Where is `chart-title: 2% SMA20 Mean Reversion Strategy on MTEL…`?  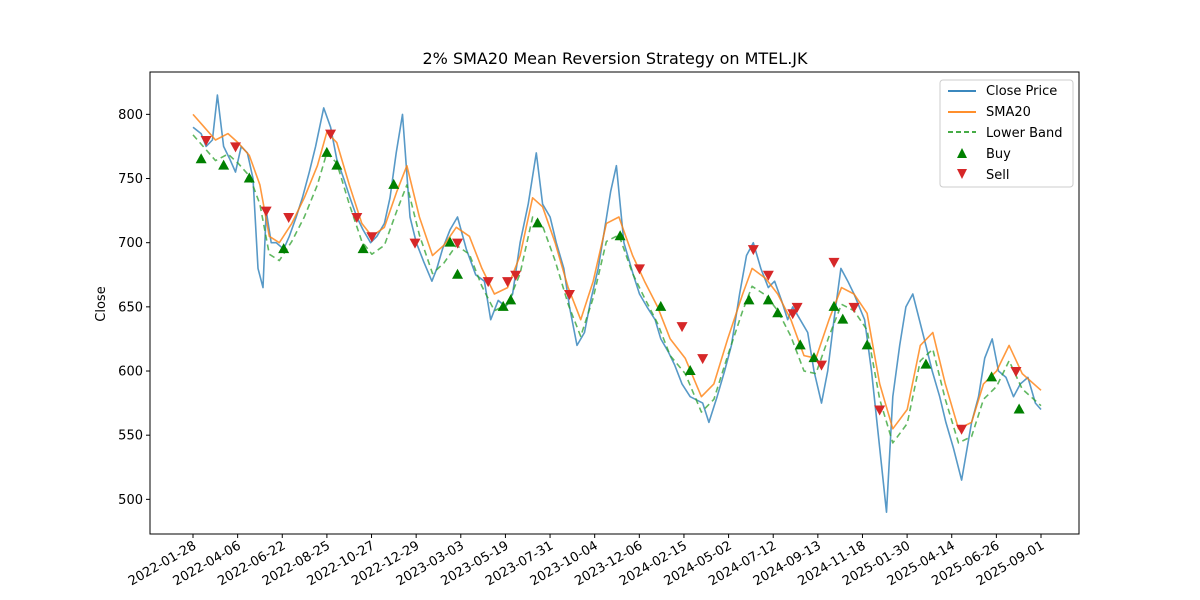 chart-title: 2% SMA20 Mean Reversion Strategy on MTEL… is located at coordinates (615, 58).